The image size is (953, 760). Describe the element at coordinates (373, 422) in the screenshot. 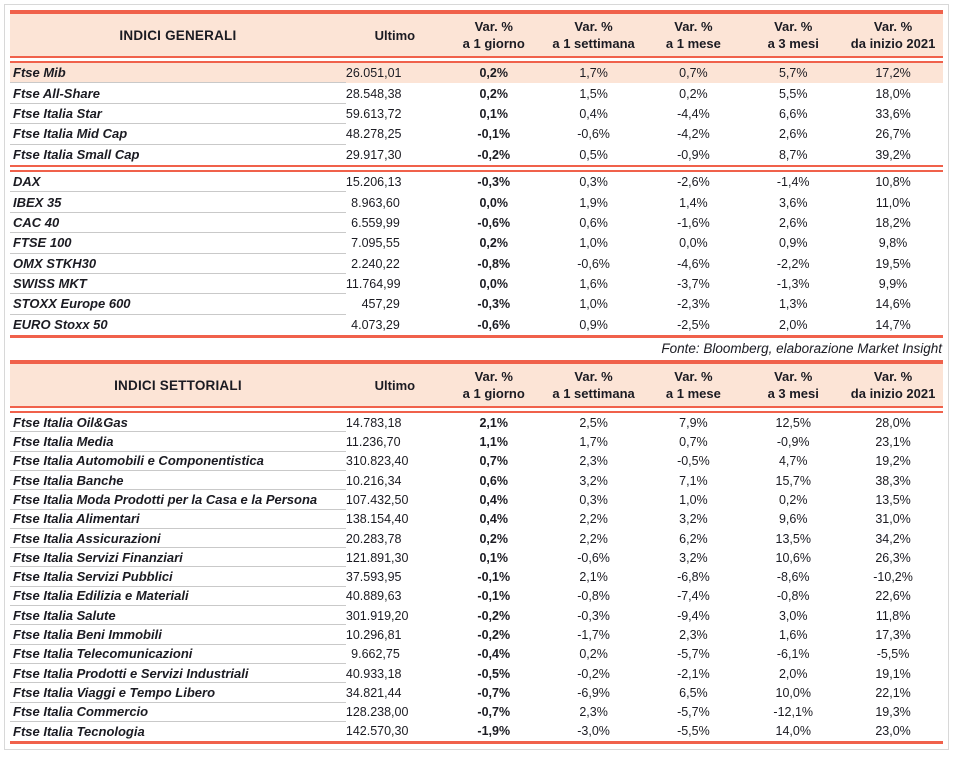

I see `value-ultimo: 14.783,18` at that location.